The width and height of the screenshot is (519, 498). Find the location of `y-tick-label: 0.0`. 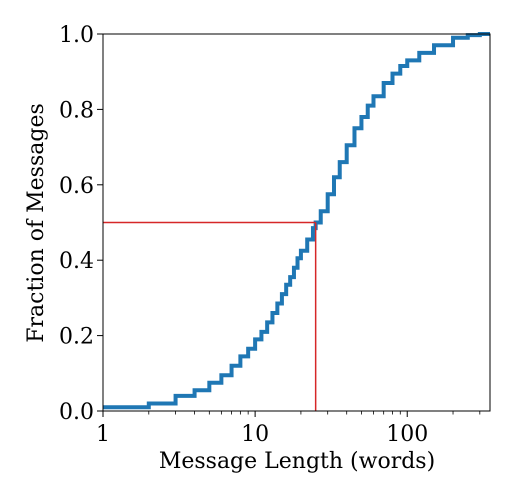

y-tick-label: 0.0 is located at coordinates (76, 412).